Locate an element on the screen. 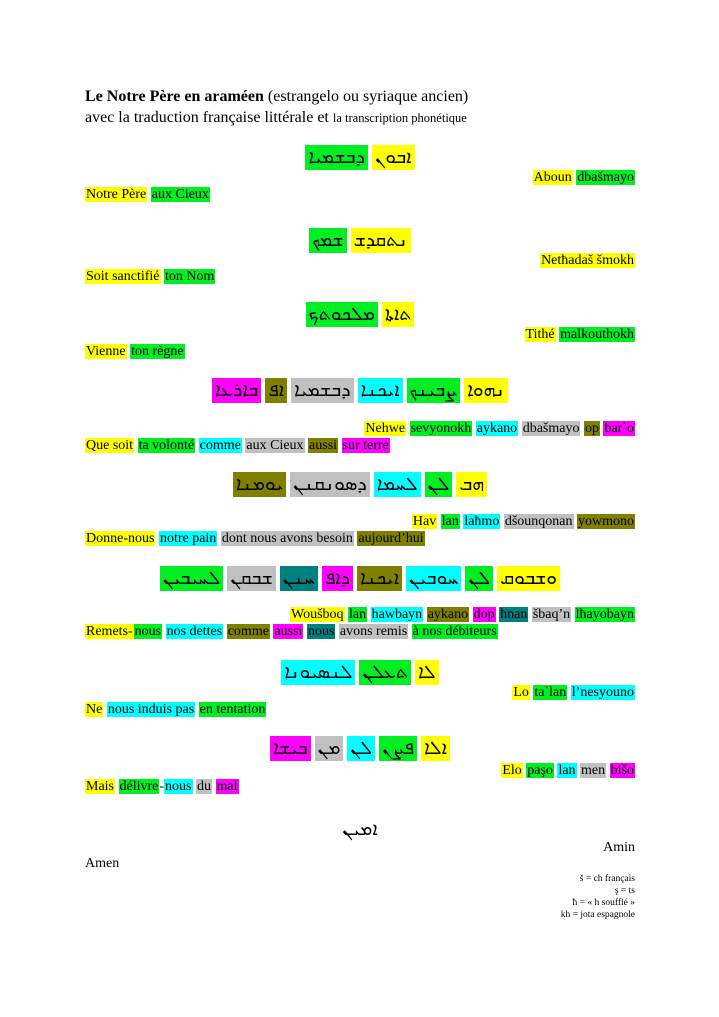  french-word: aux Cieux is located at coordinates (180, 194).